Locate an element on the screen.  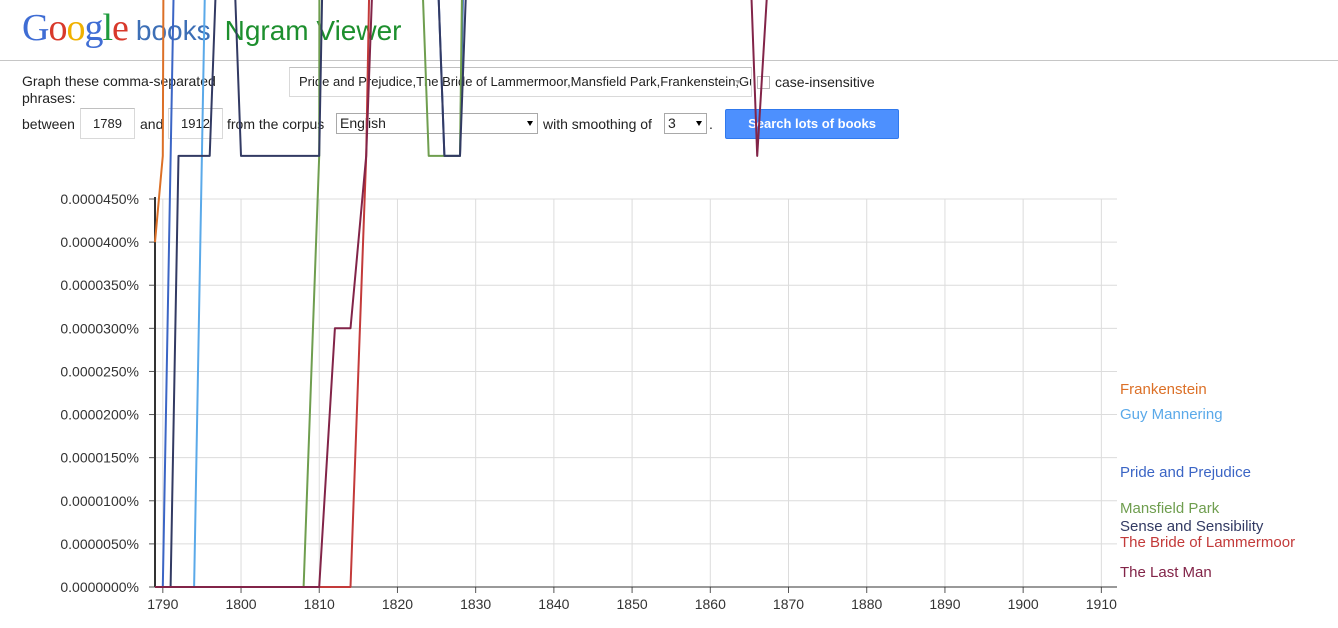
and-label: and is located at coordinates (152, 124).